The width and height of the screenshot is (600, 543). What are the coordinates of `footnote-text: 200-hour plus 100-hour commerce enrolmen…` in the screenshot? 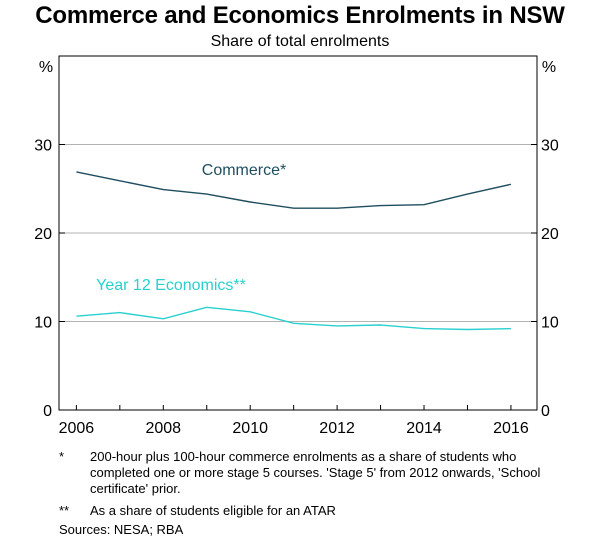 It's located at (315, 472).